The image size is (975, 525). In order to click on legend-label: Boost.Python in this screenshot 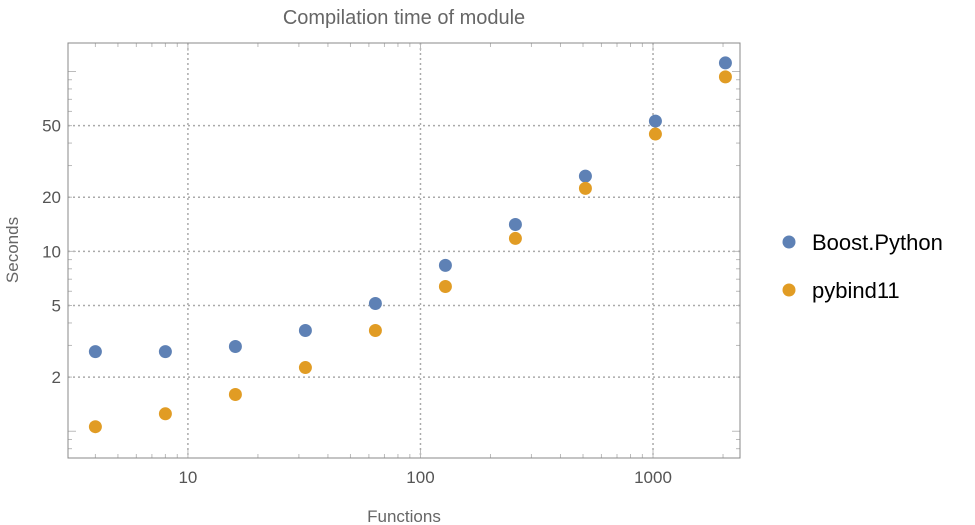, I will do `click(877, 242)`.